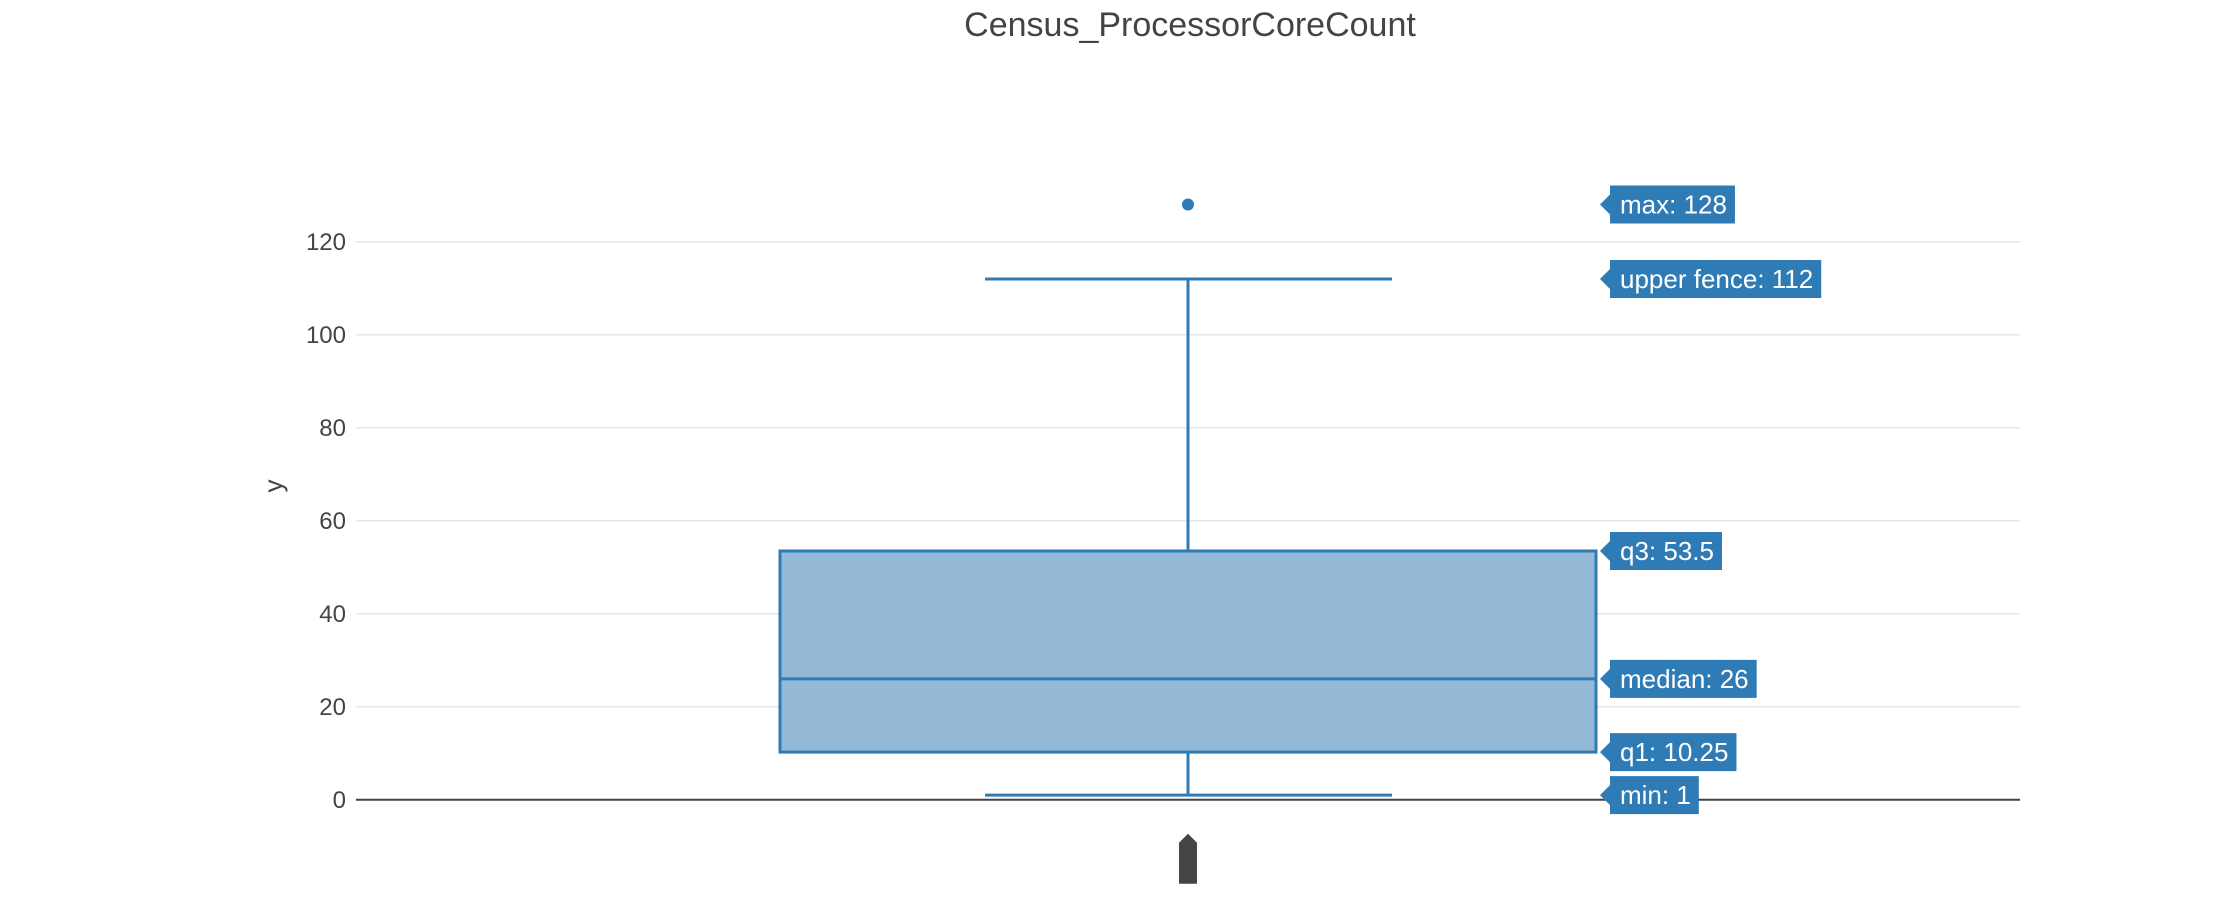  I want to click on hover-label-text: median: 26, so click(1684, 679).